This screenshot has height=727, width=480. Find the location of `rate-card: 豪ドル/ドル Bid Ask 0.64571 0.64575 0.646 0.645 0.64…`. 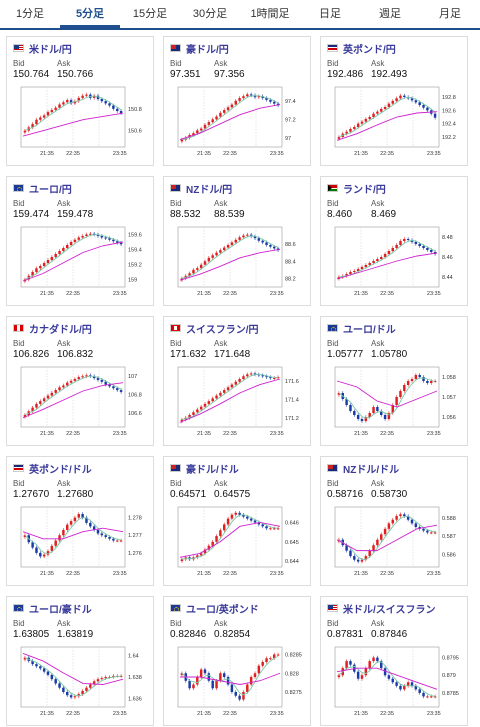

rate-card: 豪ドル/ドル Bid Ask 0.64571 0.64575 0.646 0.645 0.64… is located at coordinates (237, 521).